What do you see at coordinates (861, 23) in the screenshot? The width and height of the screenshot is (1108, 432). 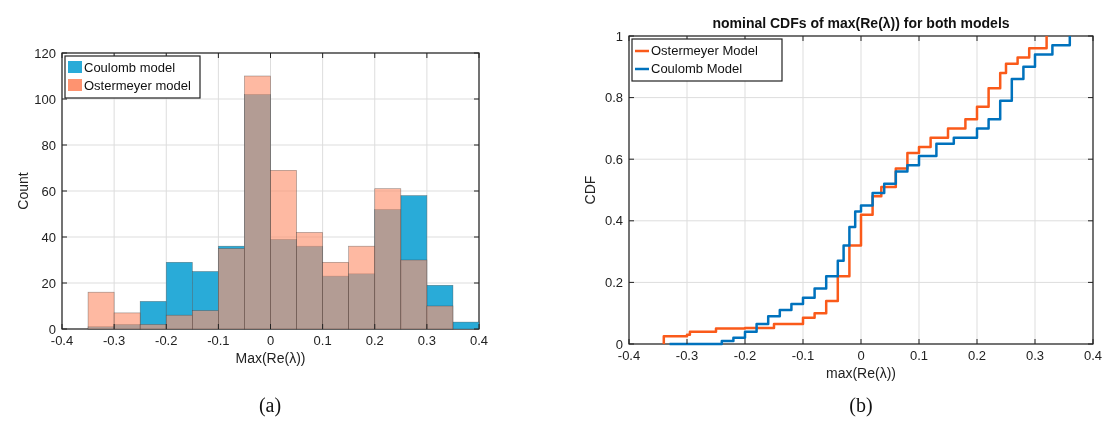 I see `chart-title: nominal CDFs of max(Re(λ)) for both models` at bounding box center [861, 23].